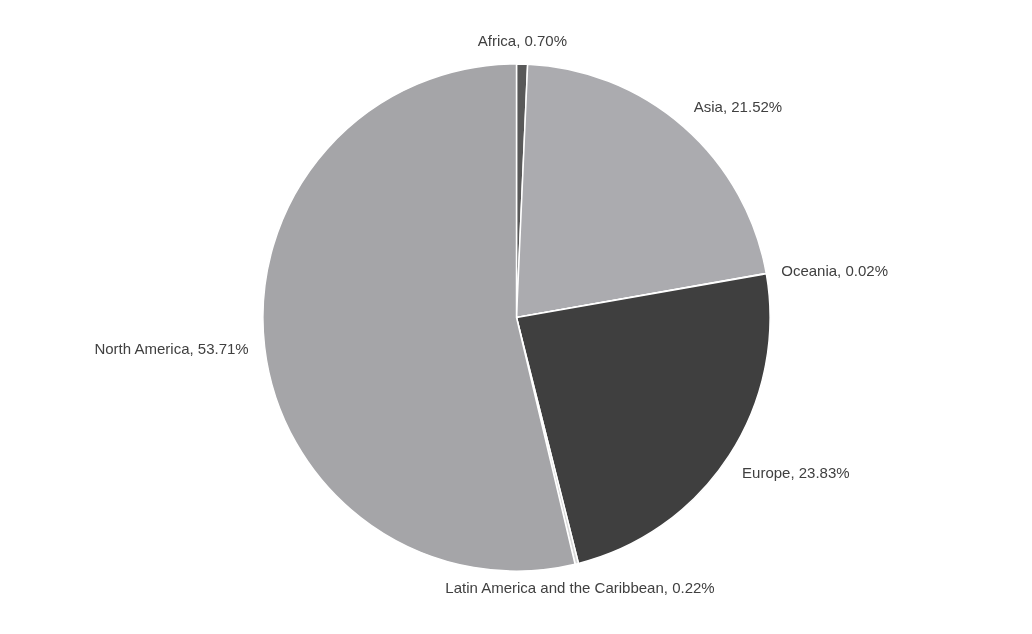  What do you see at coordinates (796, 472) in the screenshot?
I see `slice-label: Europe, 23.83%` at bounding box center [796, 472].